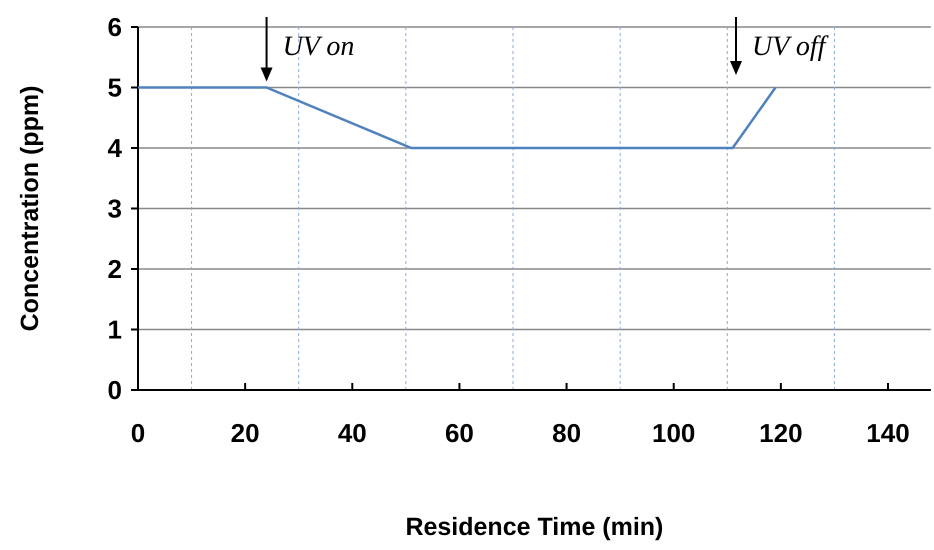 This screenshot has height=550, width=934. I want to click on x-tick-label: 60, so click(459, 433).